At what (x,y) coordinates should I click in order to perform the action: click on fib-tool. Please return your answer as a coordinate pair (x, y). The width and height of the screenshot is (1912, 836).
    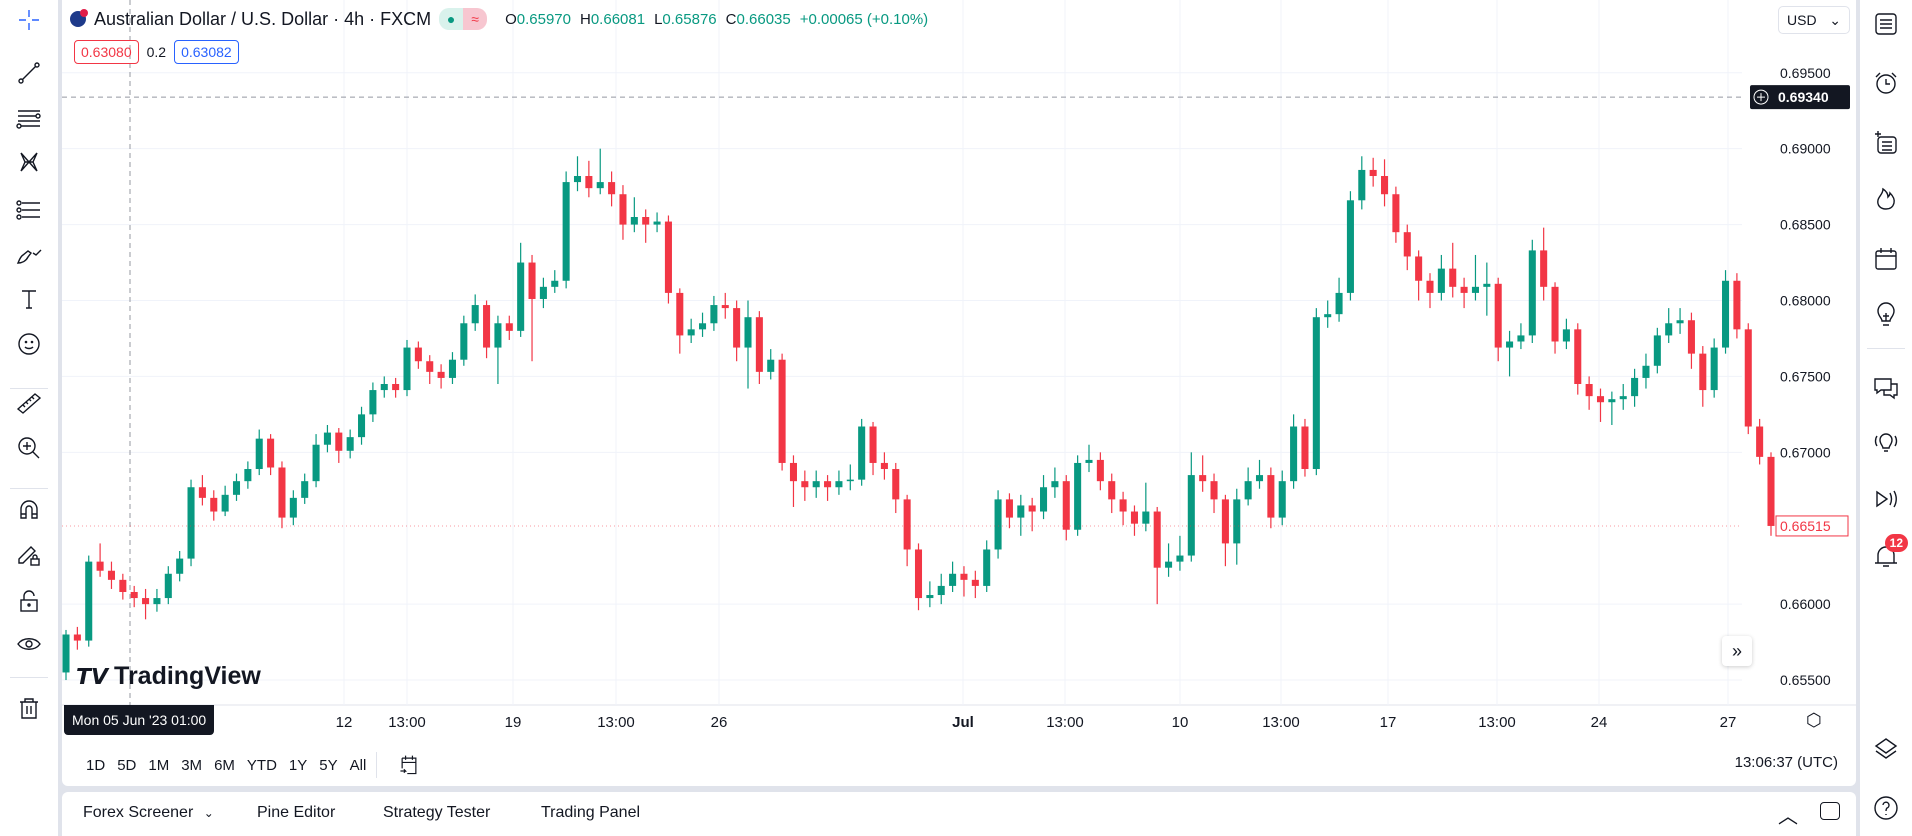
    Looking at the image, I should click on (29, 118).